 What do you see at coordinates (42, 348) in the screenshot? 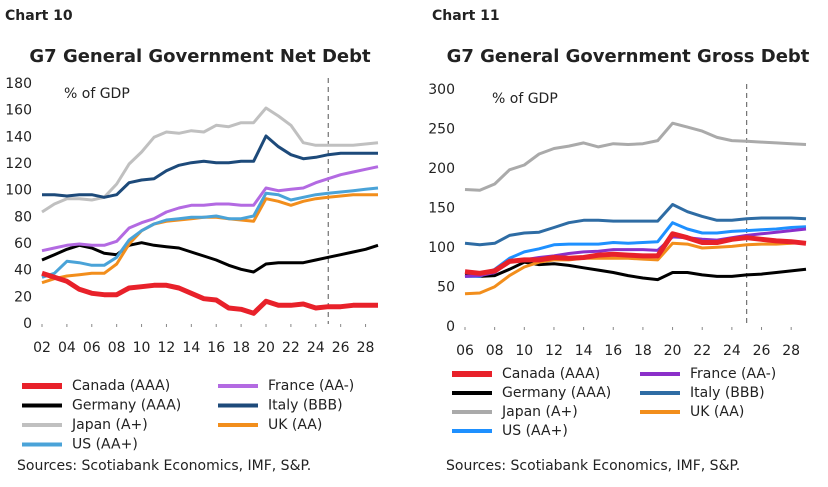
I see `x-tick-label: 02` at bounding box center [42, 348].